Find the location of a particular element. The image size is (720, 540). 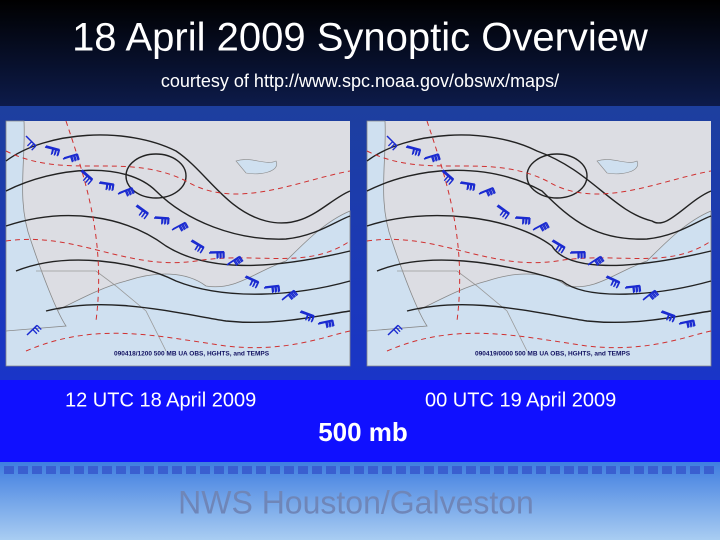

square-row is located at coordinates (359, 470).